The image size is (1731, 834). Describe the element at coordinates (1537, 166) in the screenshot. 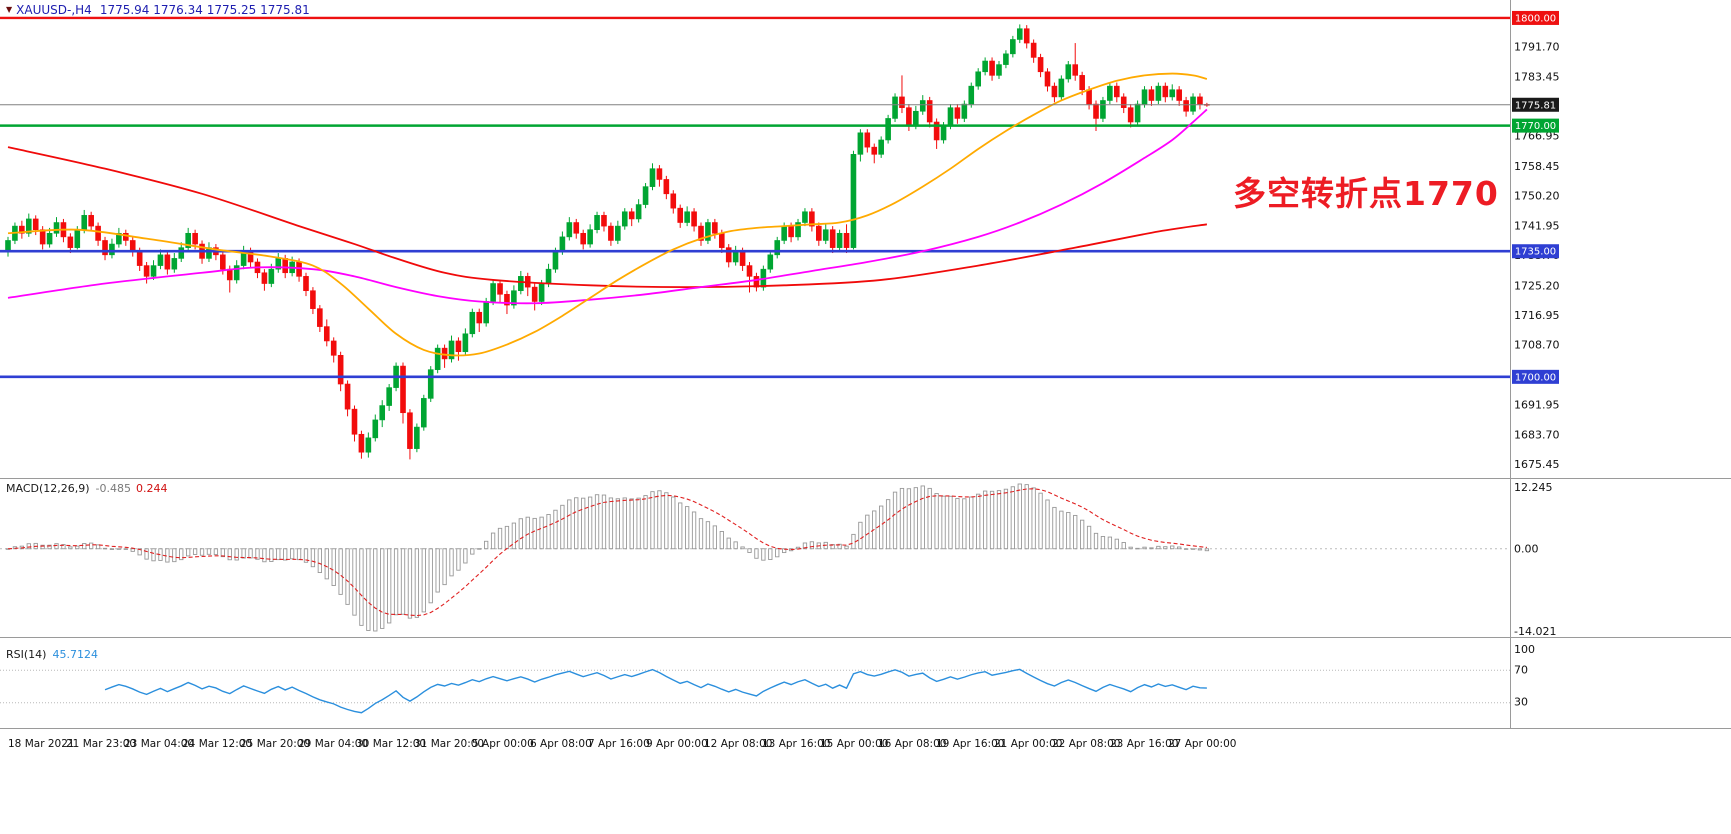

I see `price-grid-label: 1758.45` at that location.